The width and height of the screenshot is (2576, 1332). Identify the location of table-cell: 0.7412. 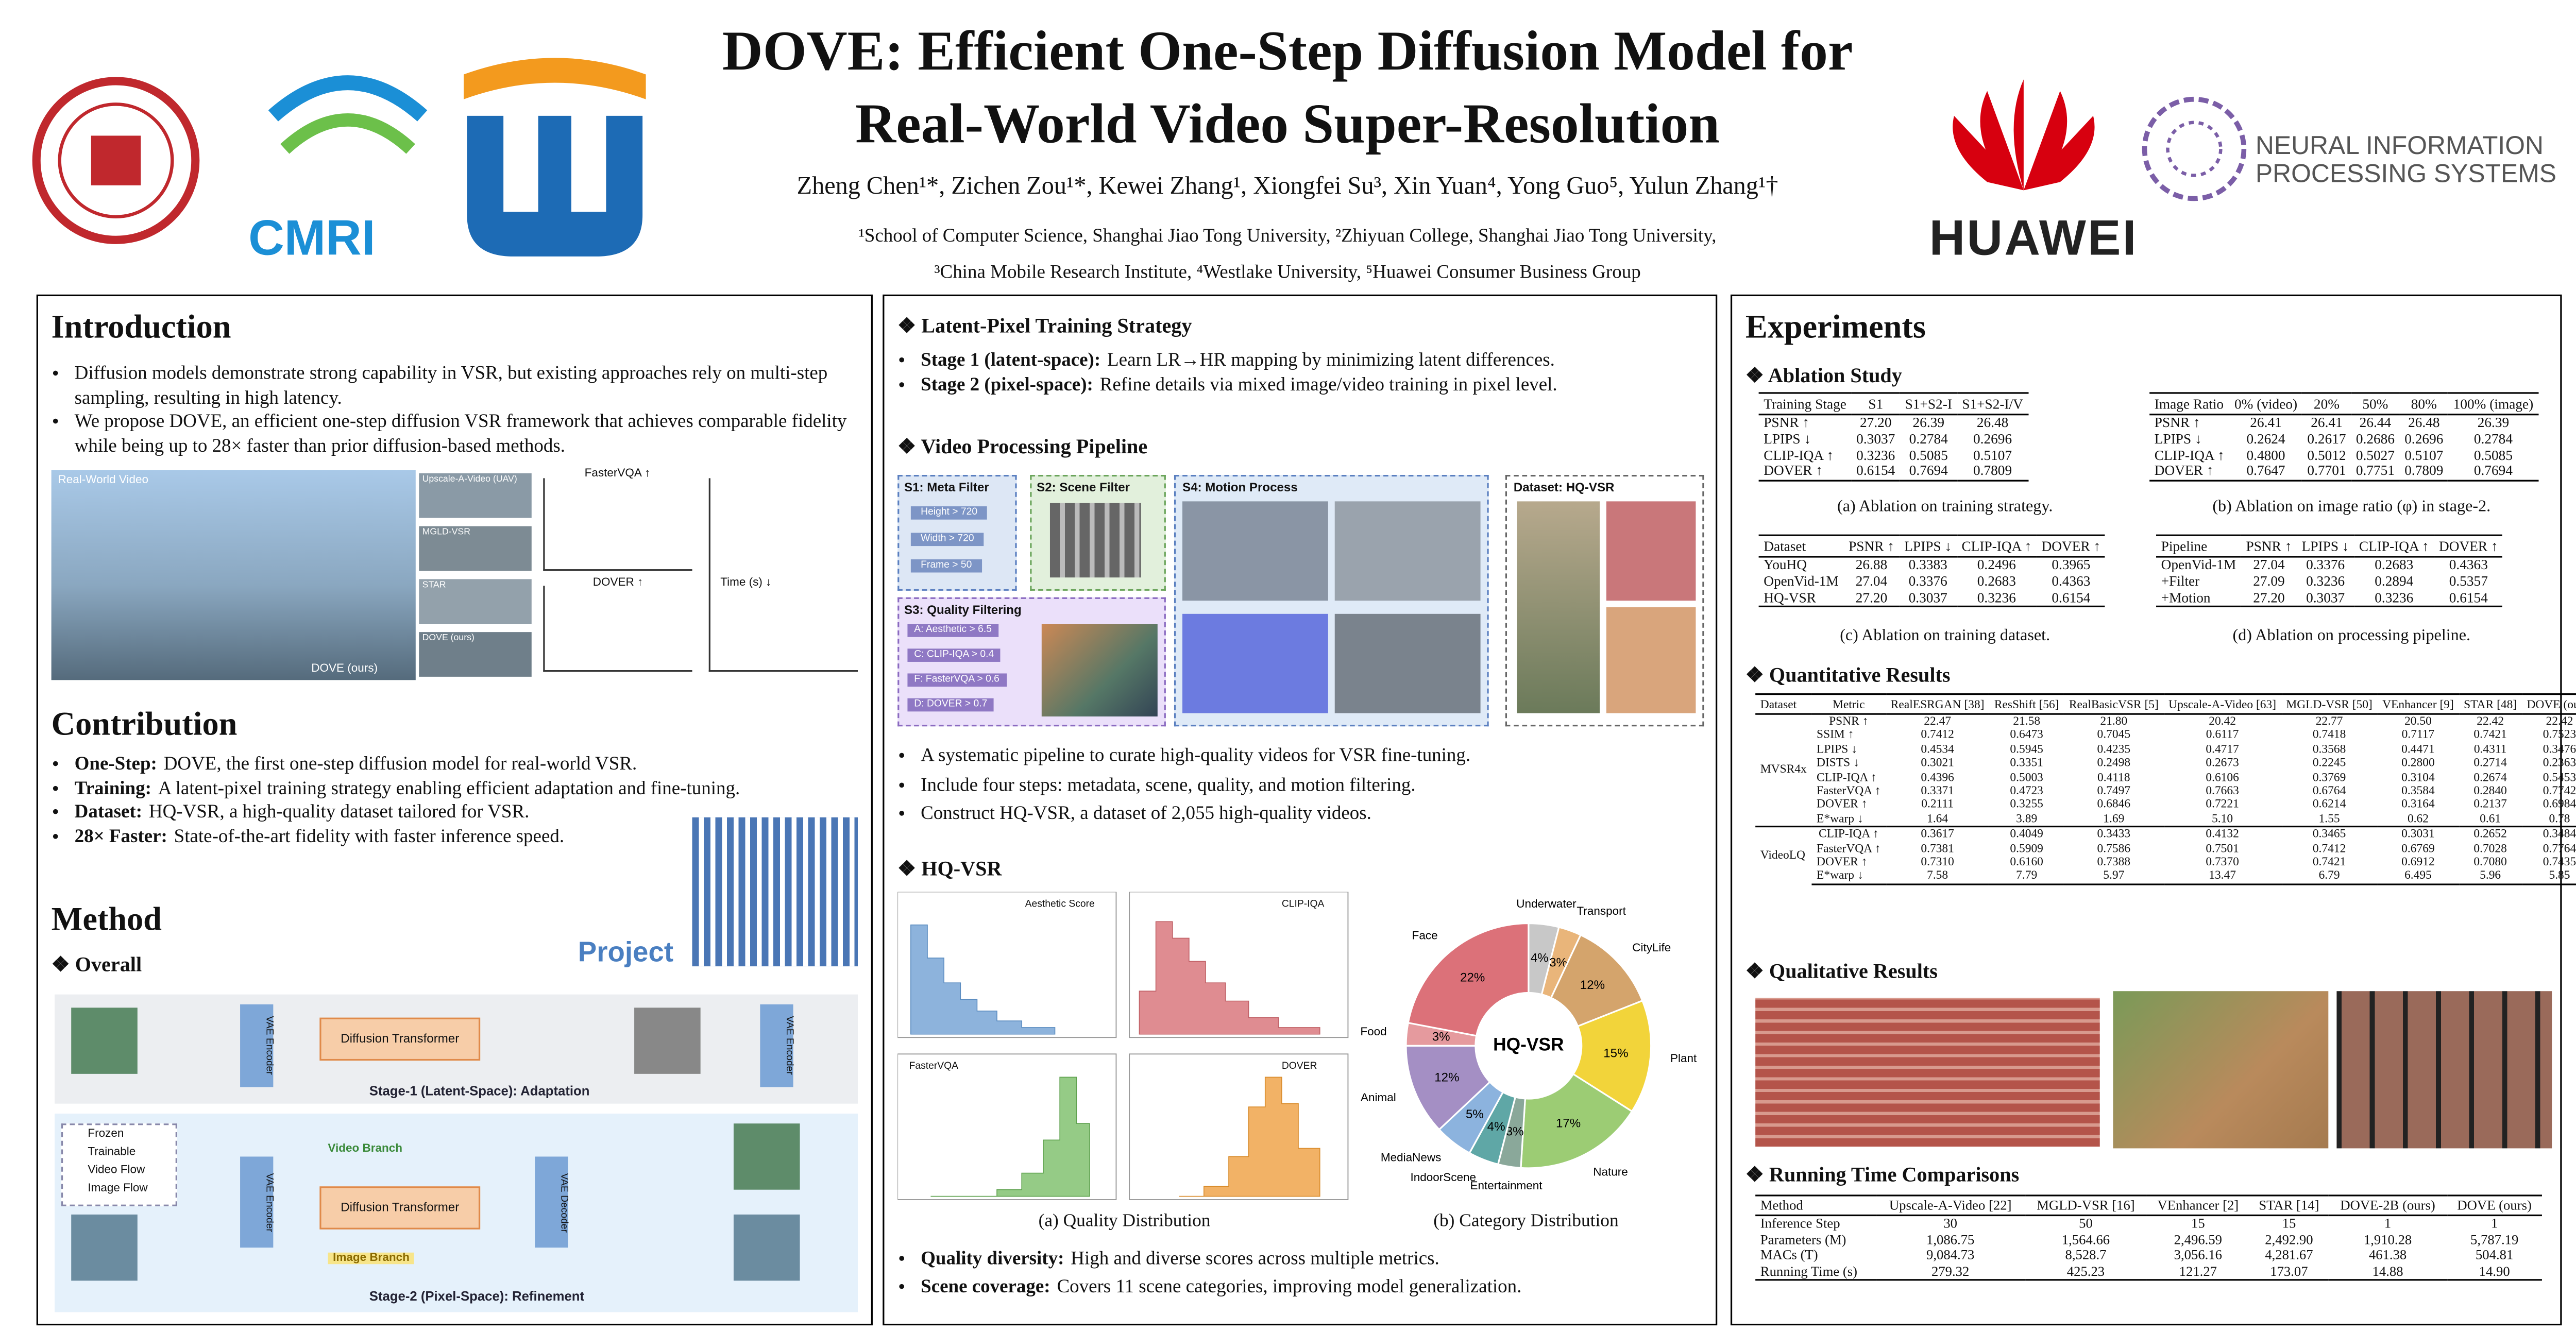
(2329, 847).